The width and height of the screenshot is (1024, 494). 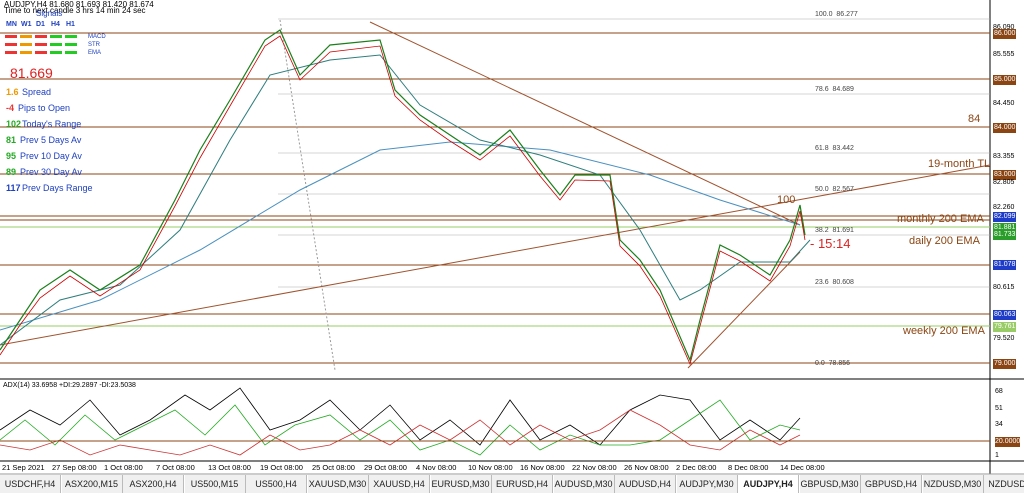 I want to click on tab: AUDUSD,H4, so click(x=645, y=484).